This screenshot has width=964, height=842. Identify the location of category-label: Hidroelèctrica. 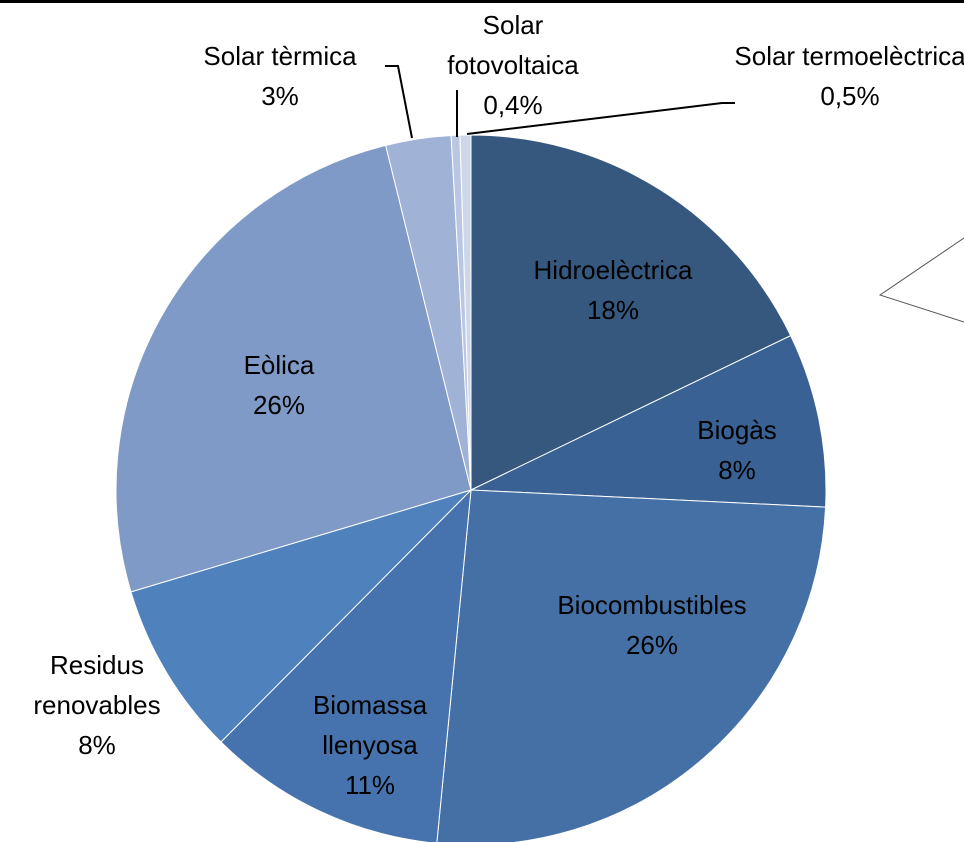
(613, 270).